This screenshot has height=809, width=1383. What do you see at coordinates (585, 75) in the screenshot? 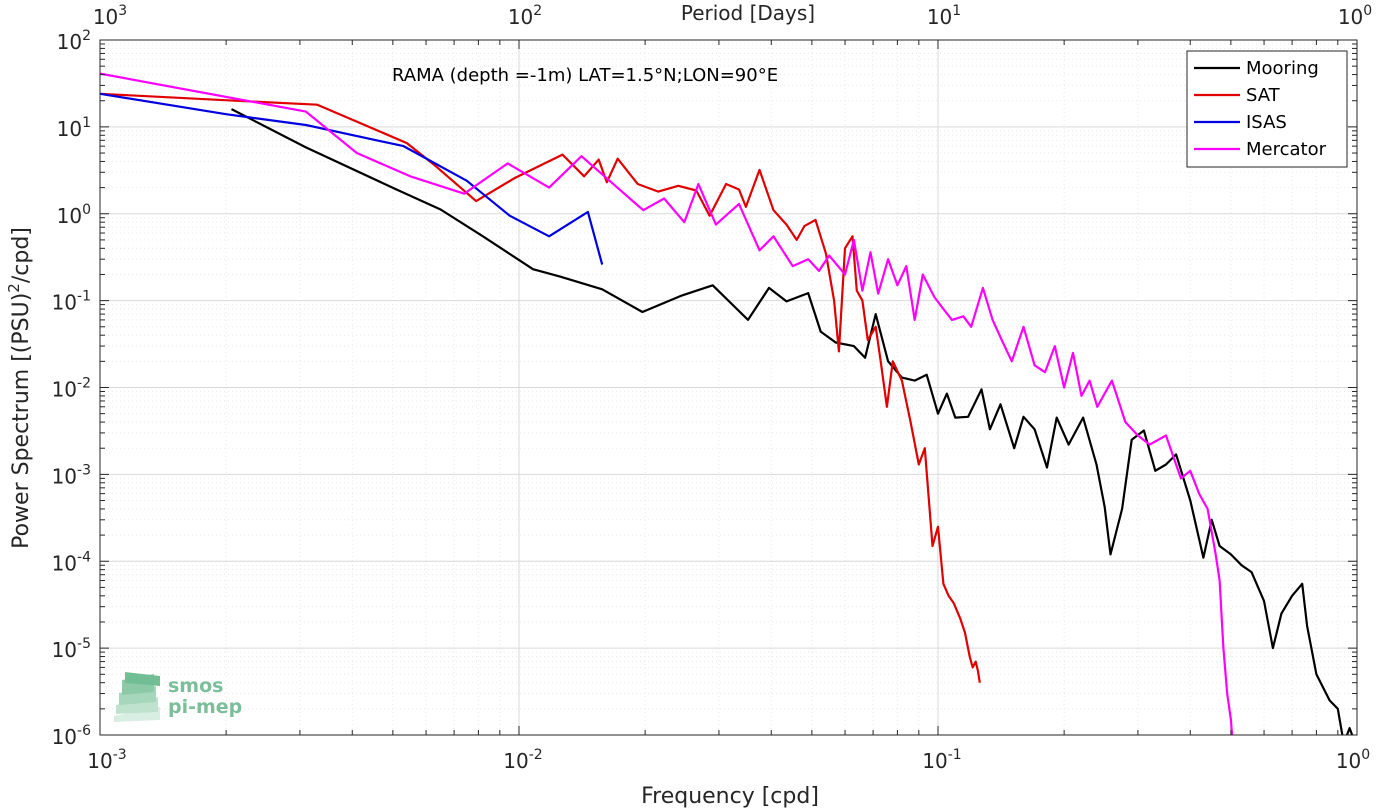
I see `chart-title: RAMA (depth =-1m) LAT=1.5°N;LON=90°E` at bounding box center [585, 75].